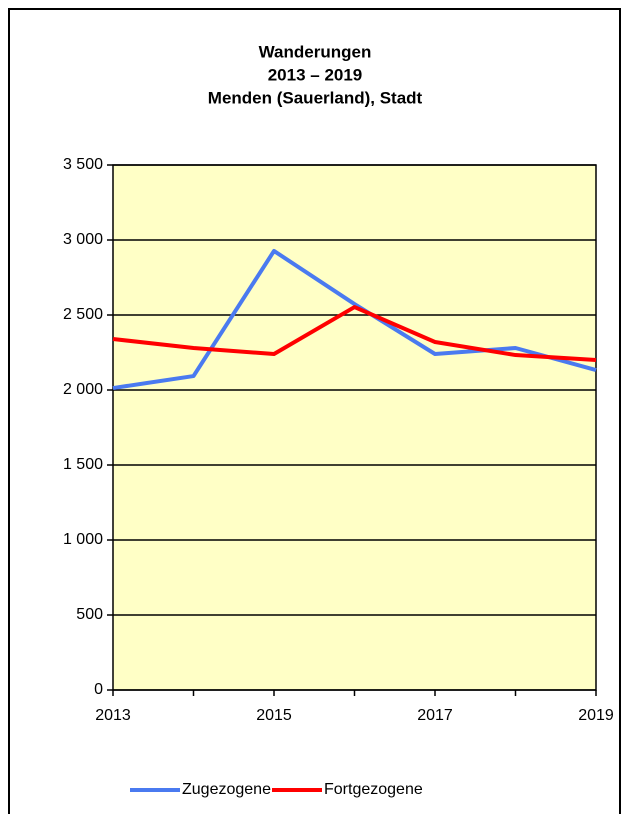  Describe the element at coordinates (373, 789) in the screenshot. I see `legend-label: Fortgezogene` at that location.